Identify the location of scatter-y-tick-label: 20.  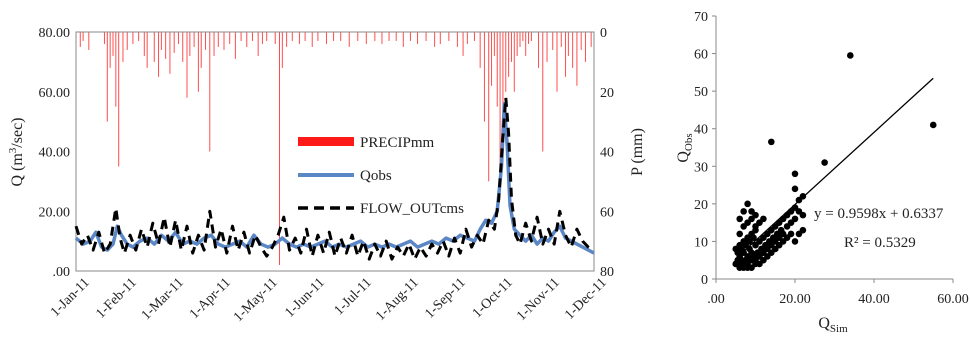
(701, 205).